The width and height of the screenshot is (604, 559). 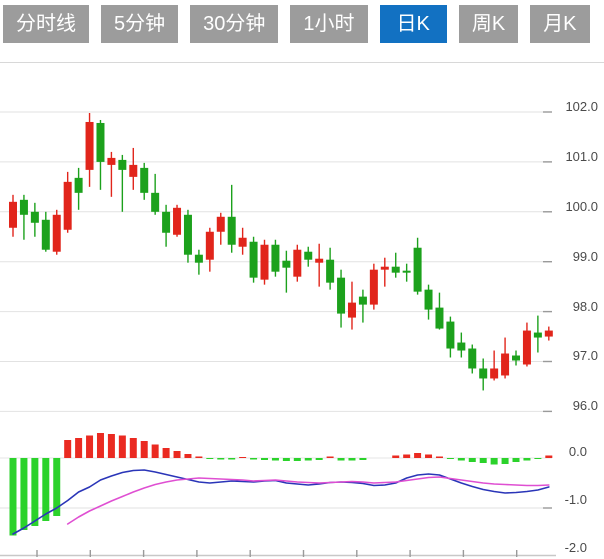 What do you see at coordinates (581, 156) in the screenshot?
I see `price-axis-label: 101.0` at bounding box center [581, 156].